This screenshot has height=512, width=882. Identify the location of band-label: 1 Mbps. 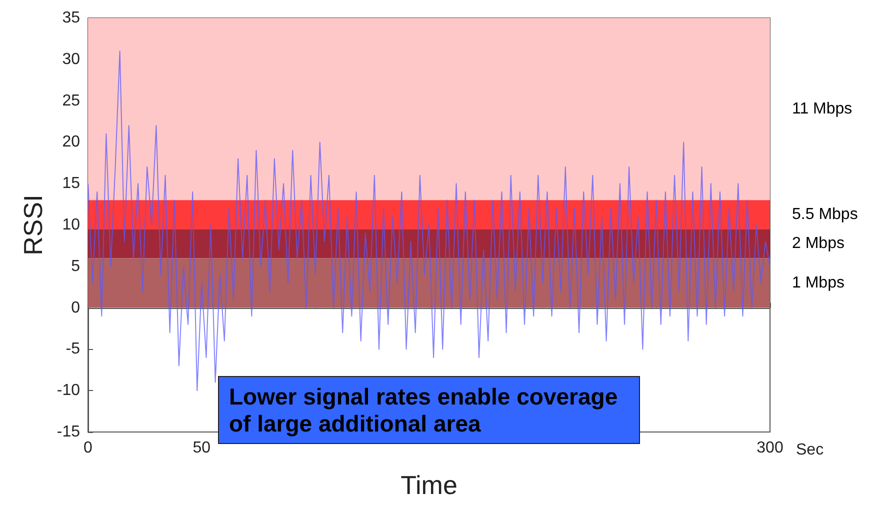
(818, 283).